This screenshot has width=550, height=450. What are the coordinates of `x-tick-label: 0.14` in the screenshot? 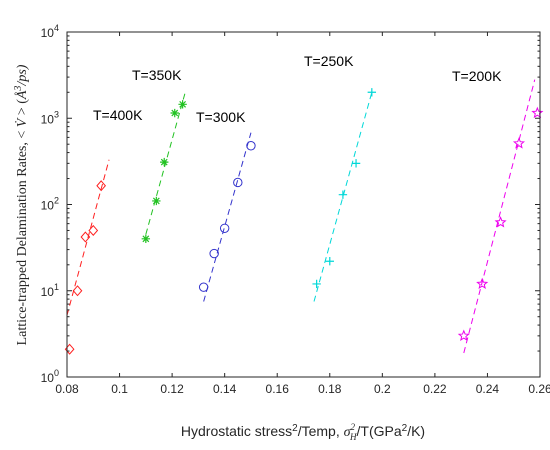 It's located at (225, 389).